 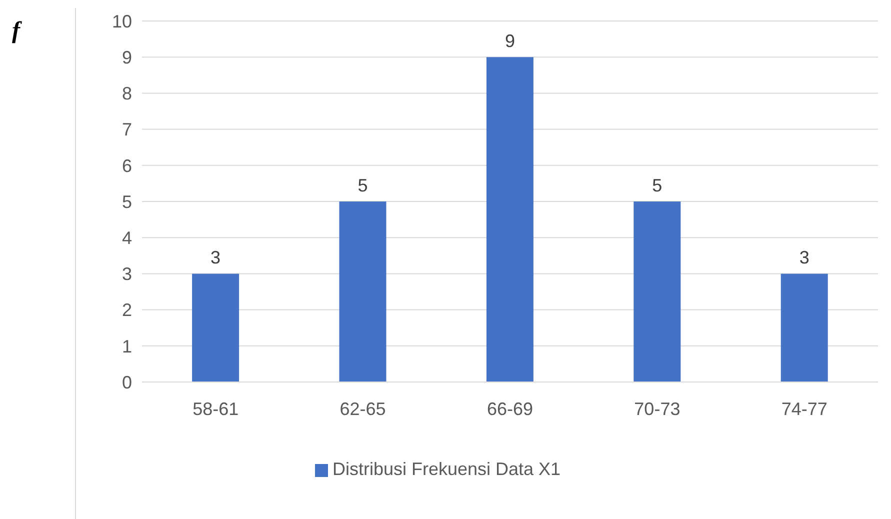 I want to click on y-tick-label: 4, so click(x=127, y=238).